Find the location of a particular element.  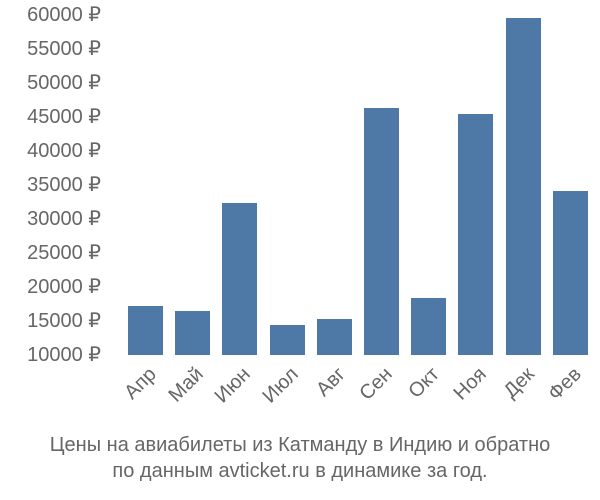

y-tick-label: 35000 ₽ is located at coordinates (64, 185).